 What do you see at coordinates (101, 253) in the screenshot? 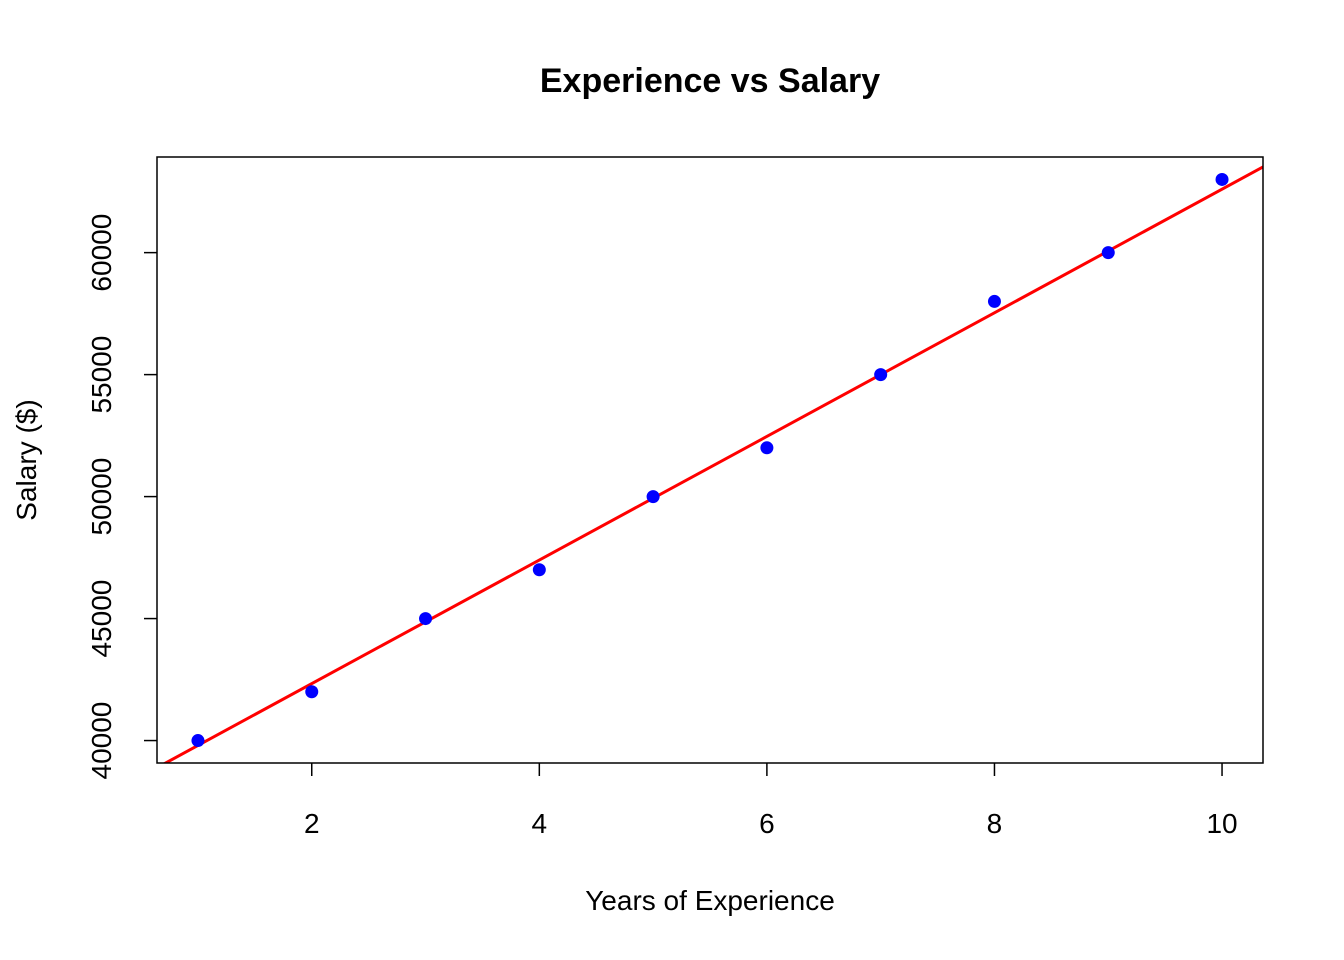
I see `y-tick-label: 60000` at bounding box center [101, 253].